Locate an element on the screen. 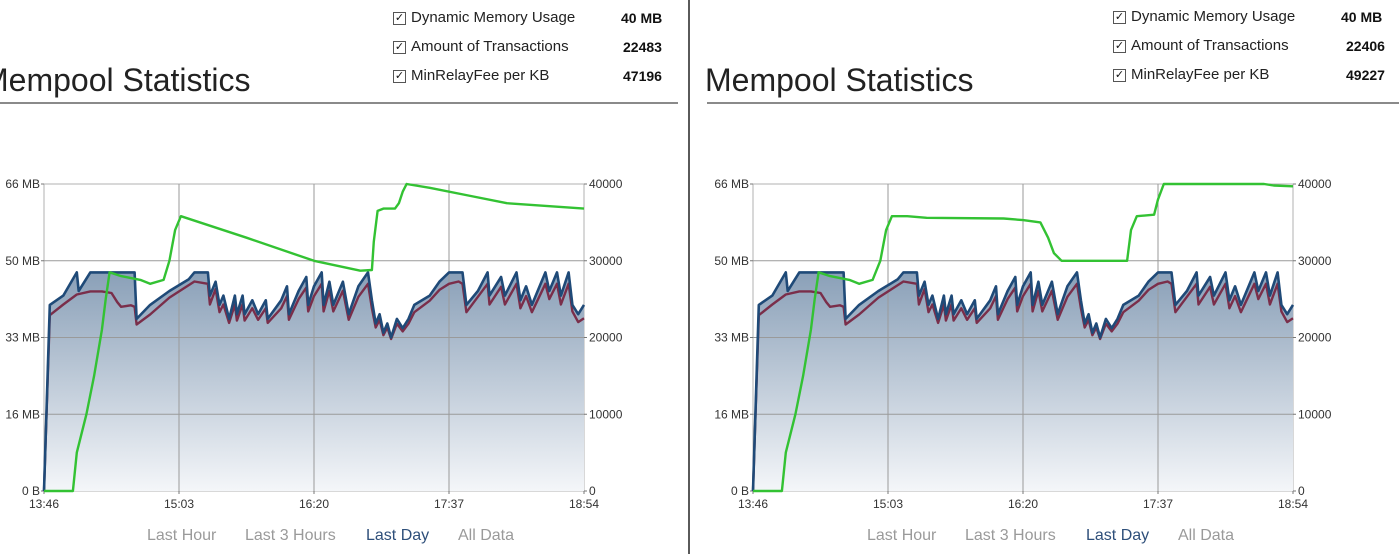 This screenshot has width=1400, height=554. legend-value-minrelayfee: 49227 is located at coordinates (1365, 75).